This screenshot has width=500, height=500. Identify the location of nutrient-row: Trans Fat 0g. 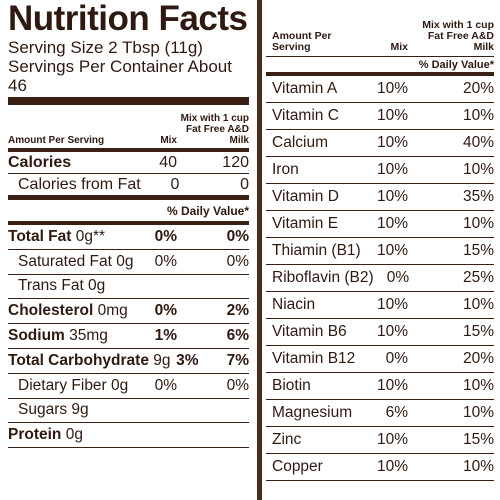
(128, 287).